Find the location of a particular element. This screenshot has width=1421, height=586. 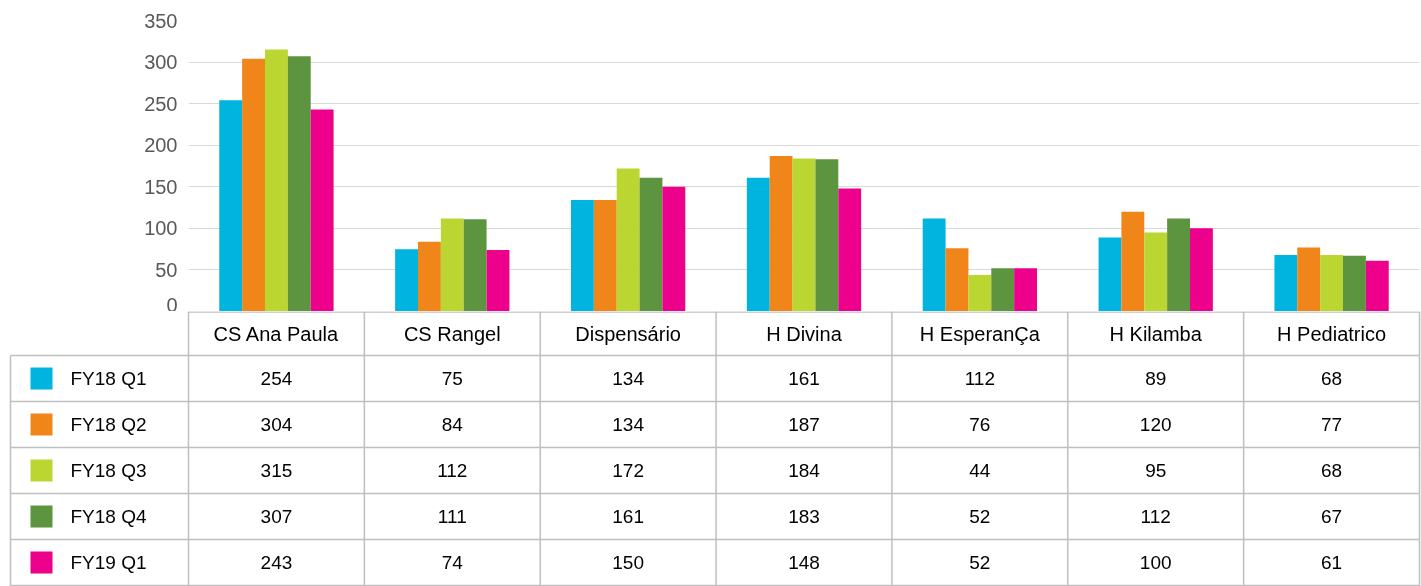

data-label: 111 is located at coordinates (452, 516).